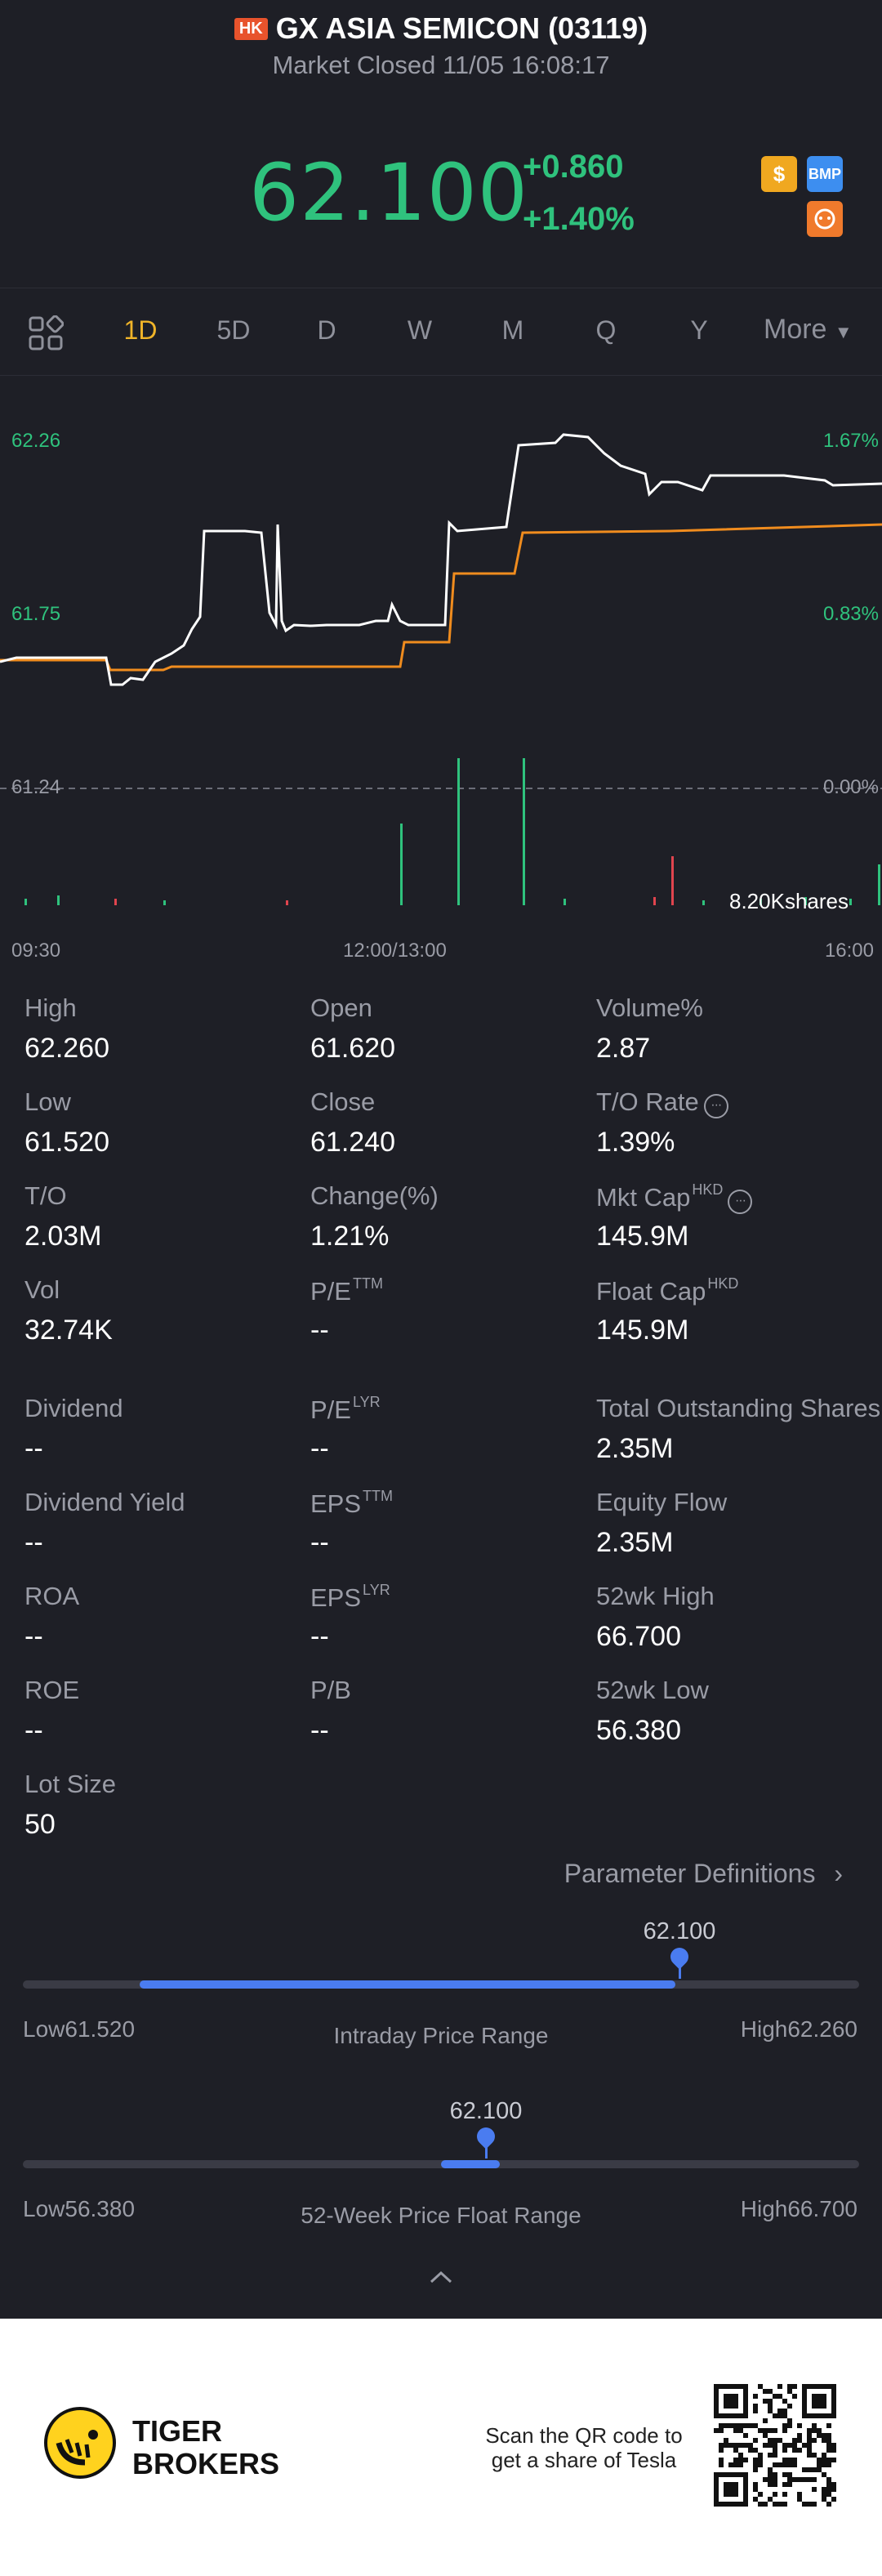  What do you see at coordinates (647, 1102) in the screenshot?
I see `stat-label-text: T/O Rate` at bounding box center [647, 1102].